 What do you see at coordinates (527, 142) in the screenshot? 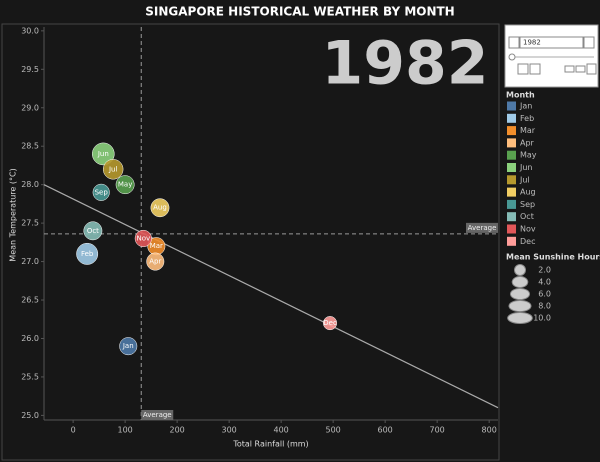
I see `legend-label: Apr` at bounding box center [527, 142].